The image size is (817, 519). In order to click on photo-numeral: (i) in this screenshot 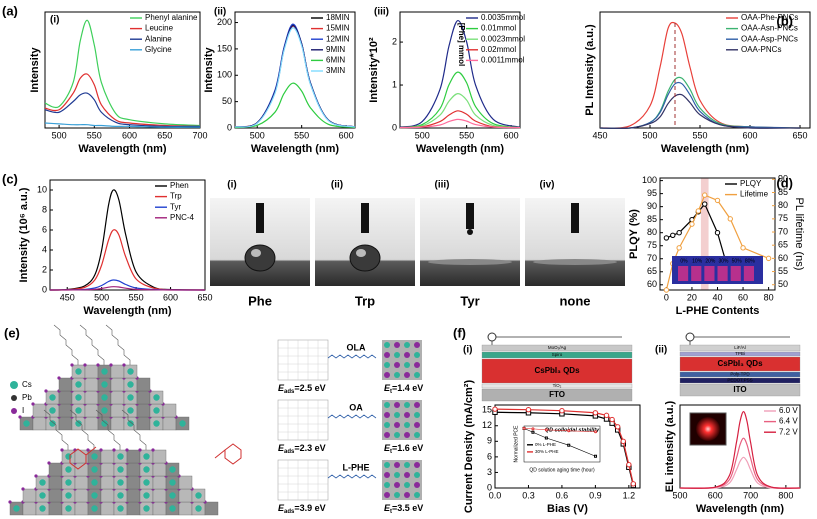, I will do `click(231, 185)`.